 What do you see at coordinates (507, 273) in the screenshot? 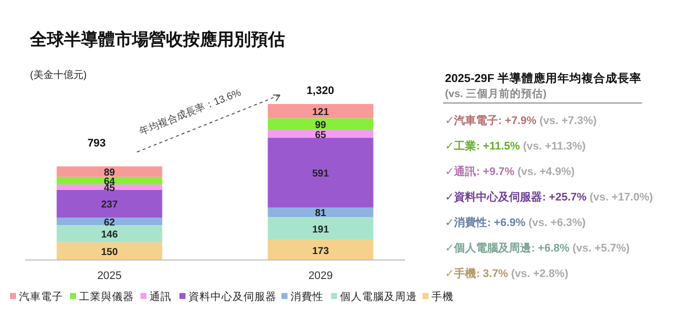
I see `text: ✓手機: 3.7% (vs. +2.8%)` at bounding box center [507, 273].